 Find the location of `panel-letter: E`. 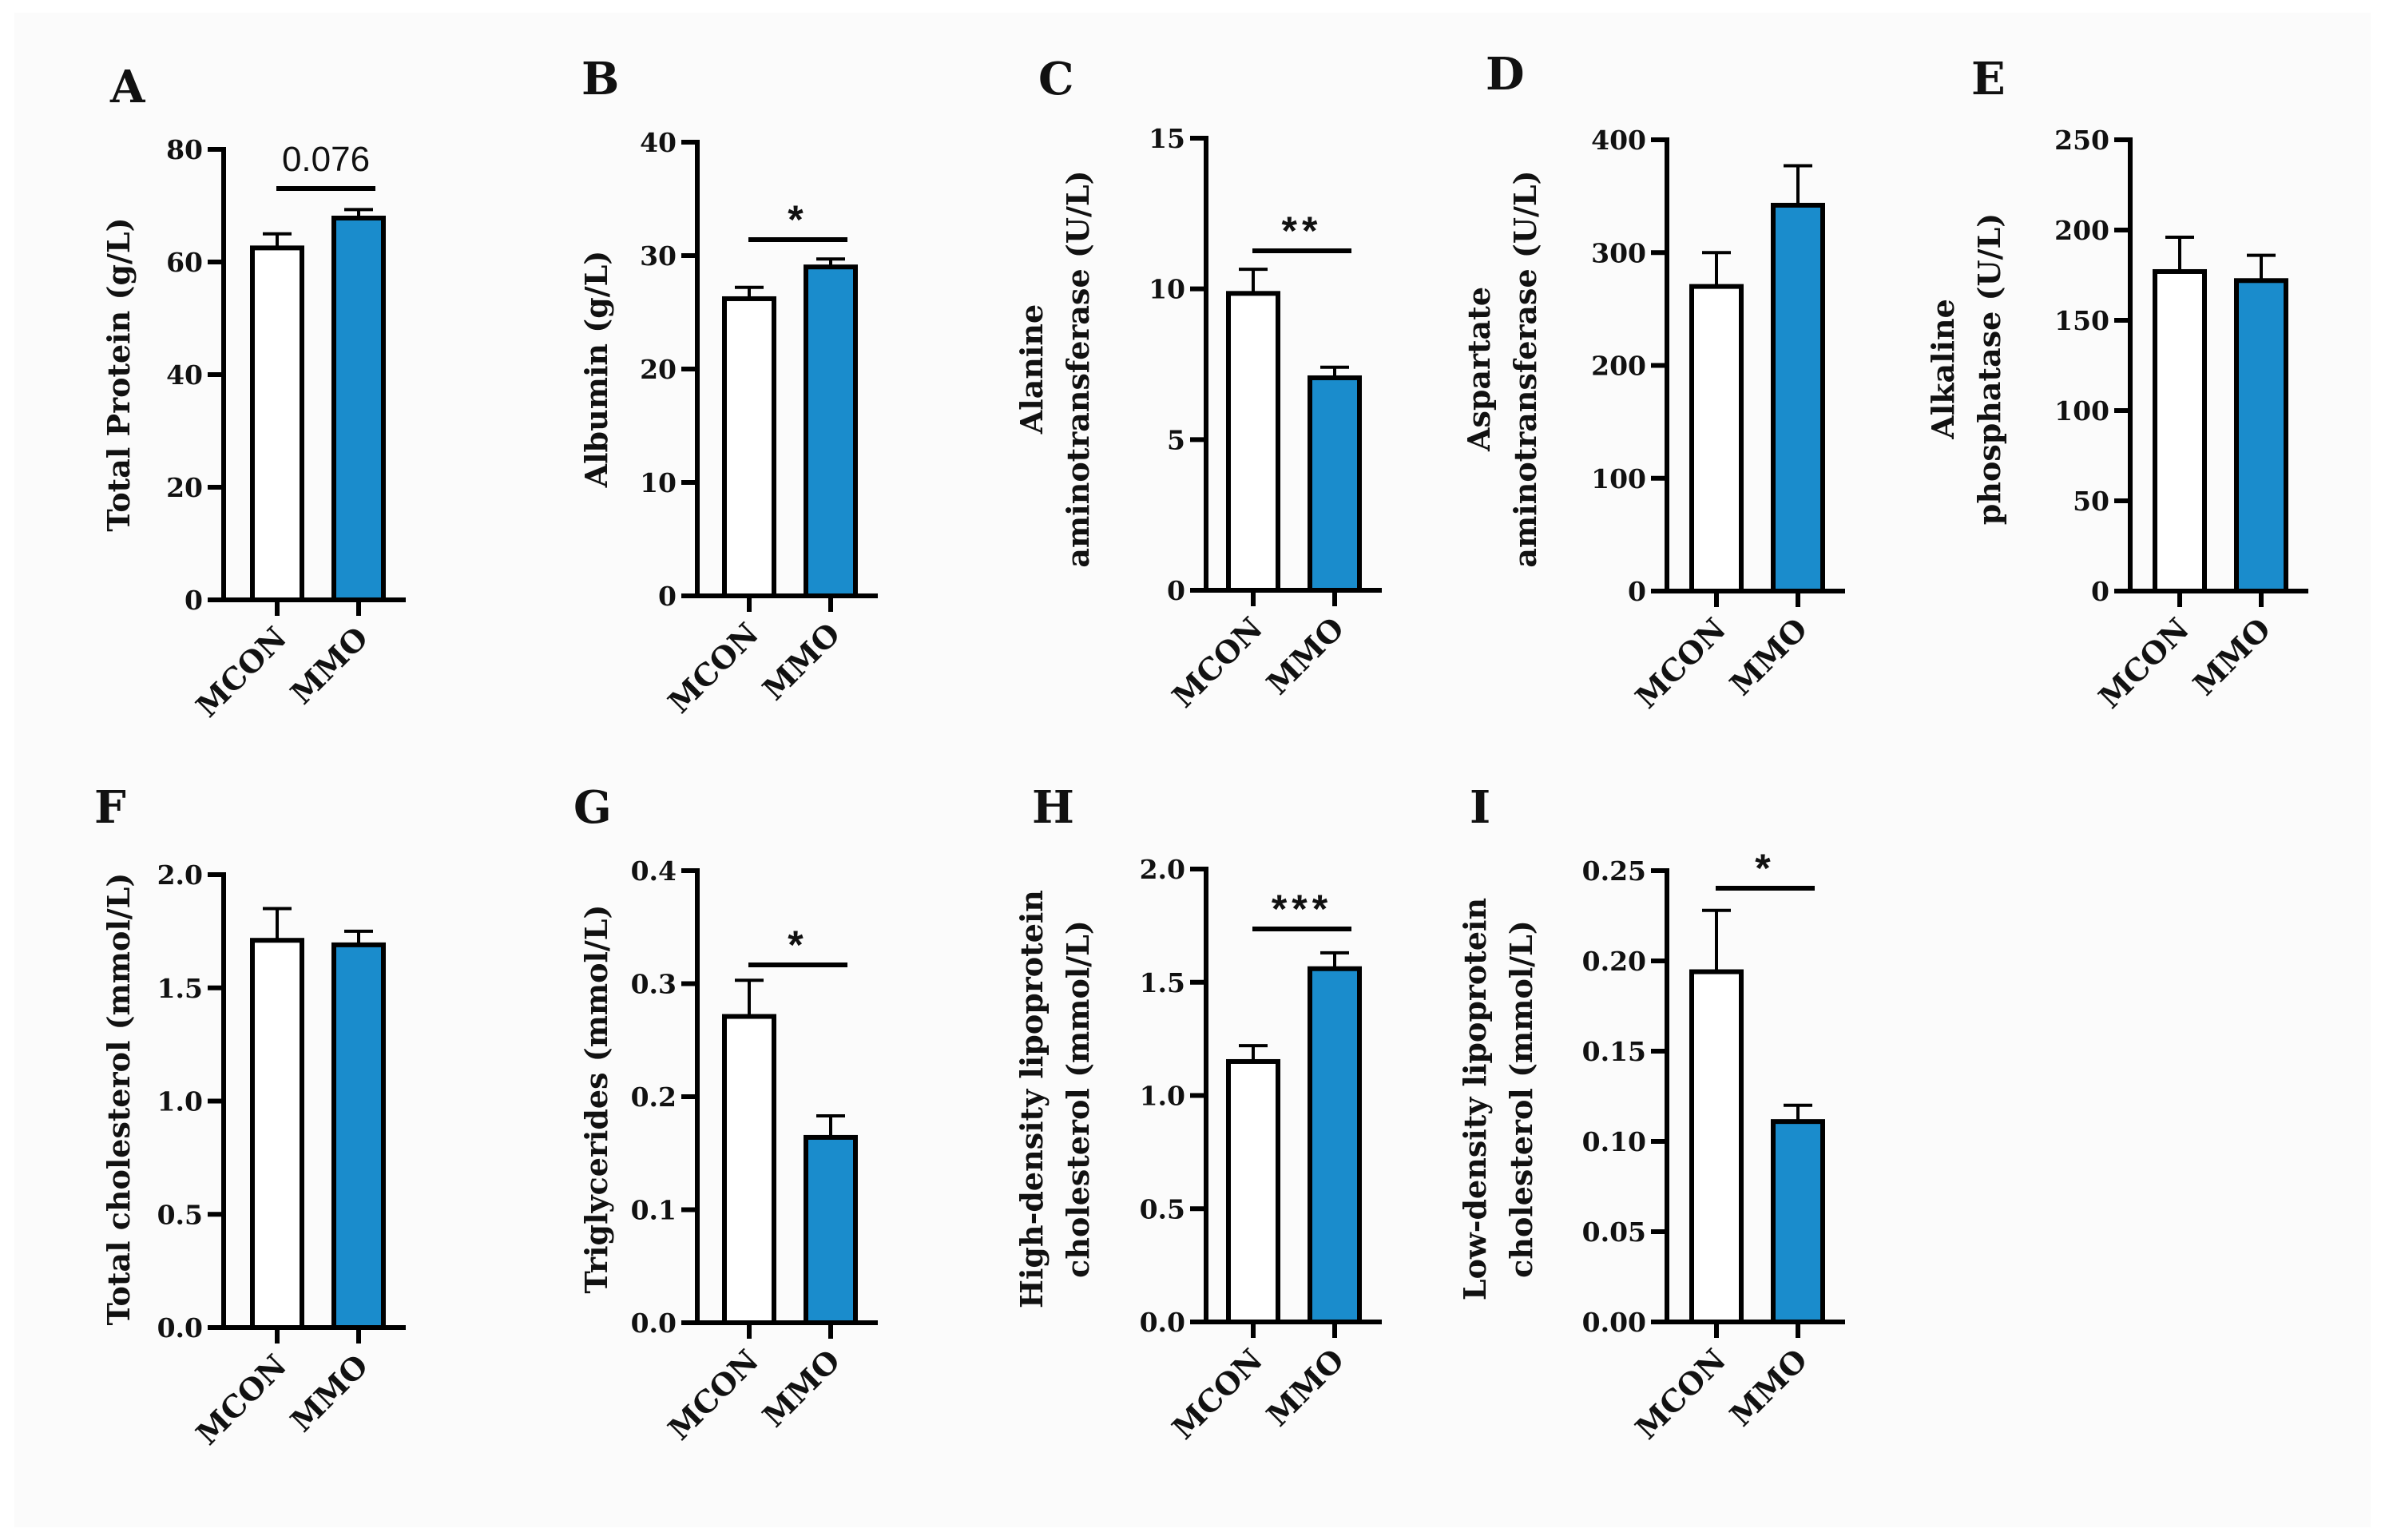

panel-letter: E is located at coordinates (1988, 79).